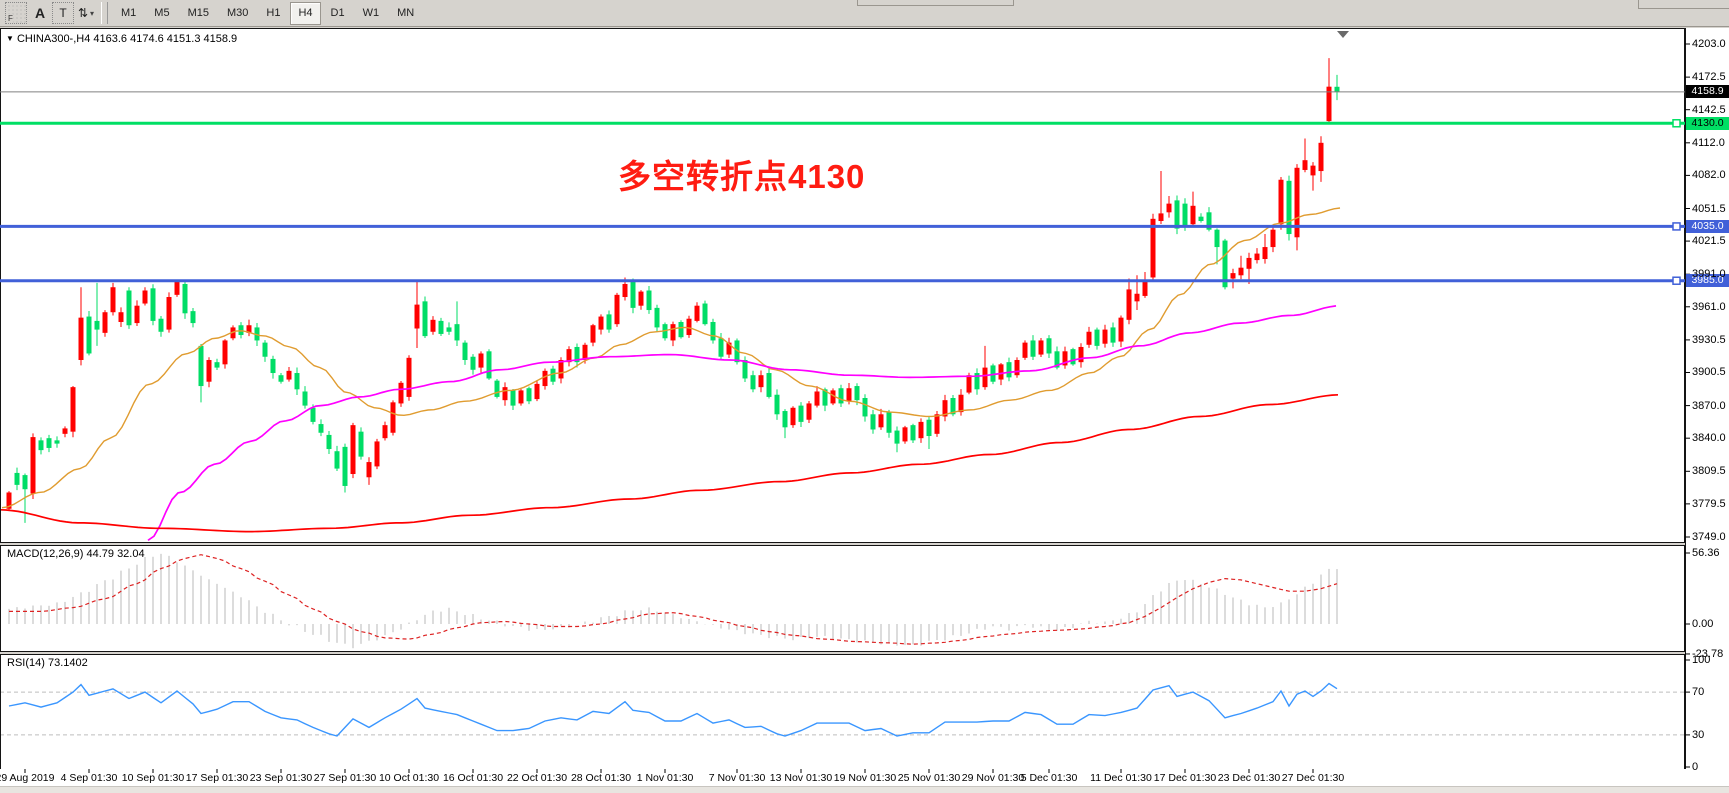 This screenshot has height=793, width=1729. What do you see at coordinates (40, 13) in the screenshot?
I see `font-tool-button: A` at bounding box center [40, 13].